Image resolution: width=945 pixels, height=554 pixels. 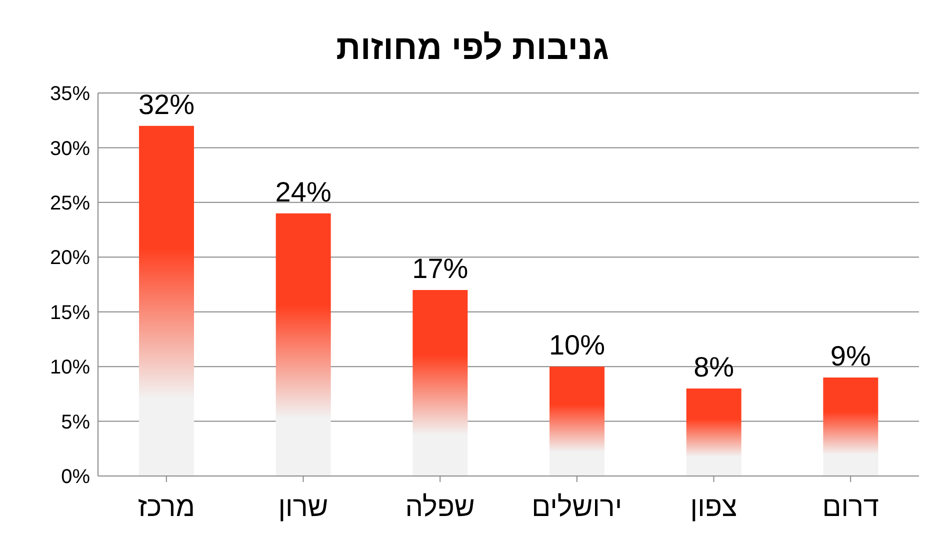 What do you see at coordinates (850, 356) in the screenshot?
I see `data-label: 9%` at bounding box center [850, 356].